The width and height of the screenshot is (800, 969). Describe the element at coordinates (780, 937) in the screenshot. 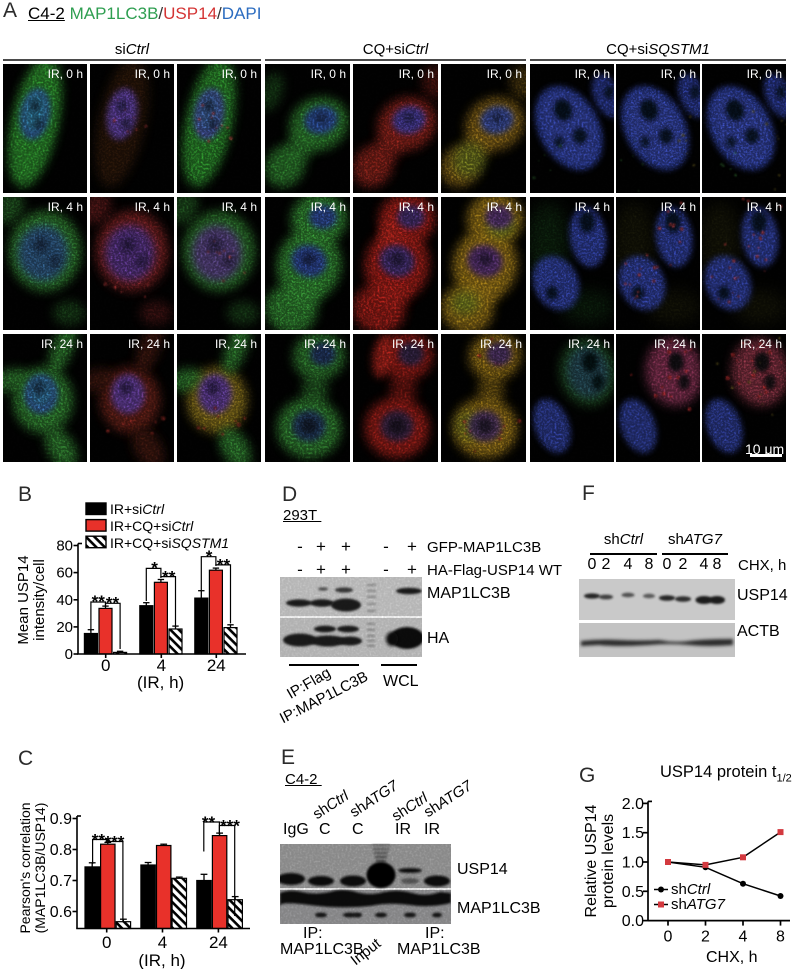

I see `svg-text: 8` at that location.